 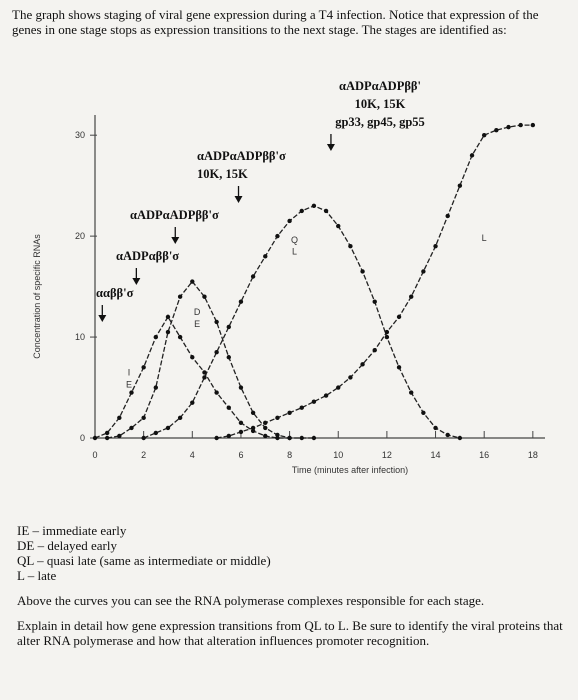 I want to click on series-line-ie, so click(x=192, y=377).